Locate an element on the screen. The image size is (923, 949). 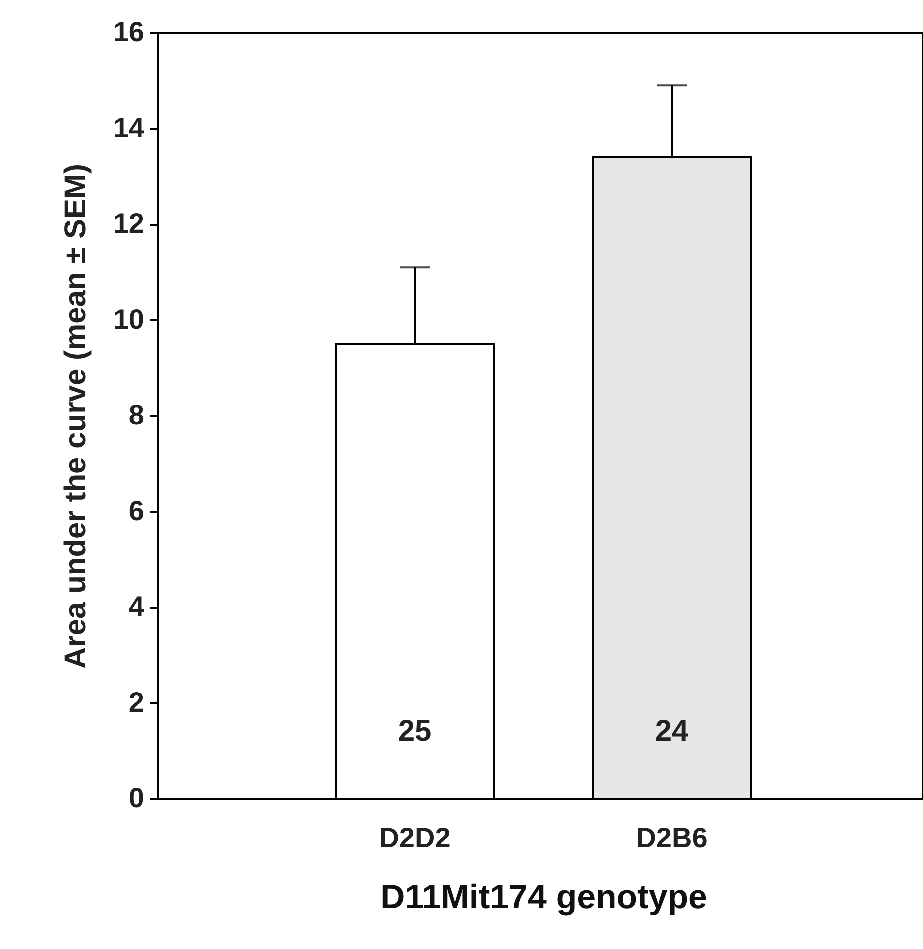
x-axis-title: D11Mit174 genotype is located at coordinates (544, 897).